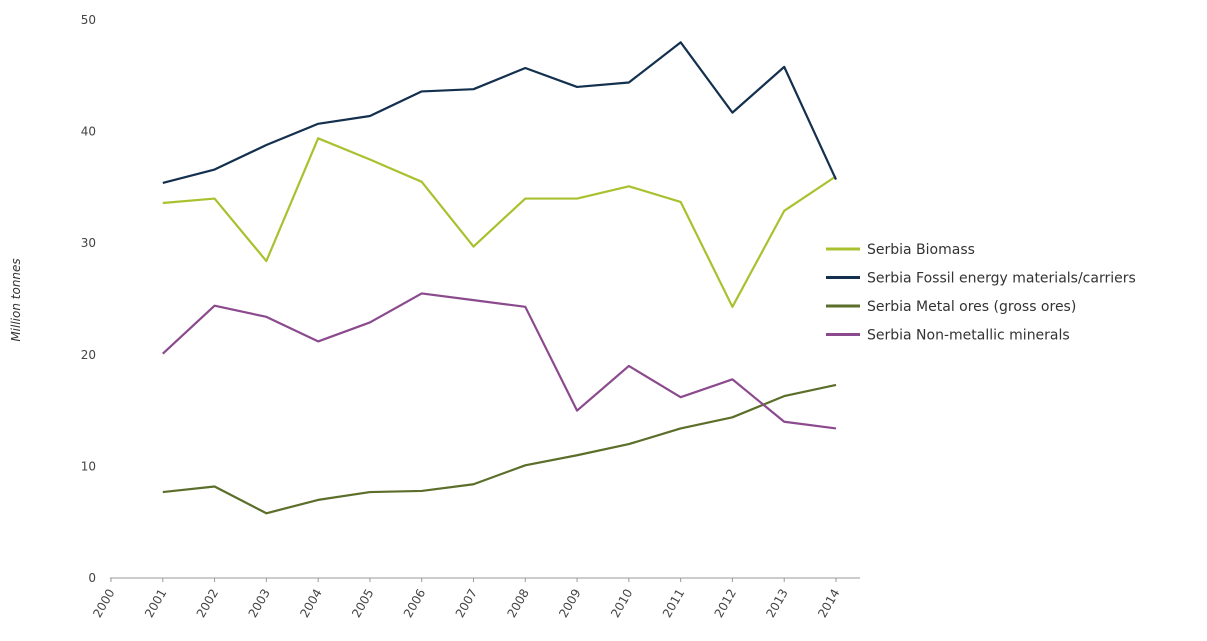 This screenshot has height=641, width=1207. What do you see at coordinates (968, 336) in the screenshot?
I see `legend-label: Serbia Non-metallic minerals` at bounding box center [968, 336].